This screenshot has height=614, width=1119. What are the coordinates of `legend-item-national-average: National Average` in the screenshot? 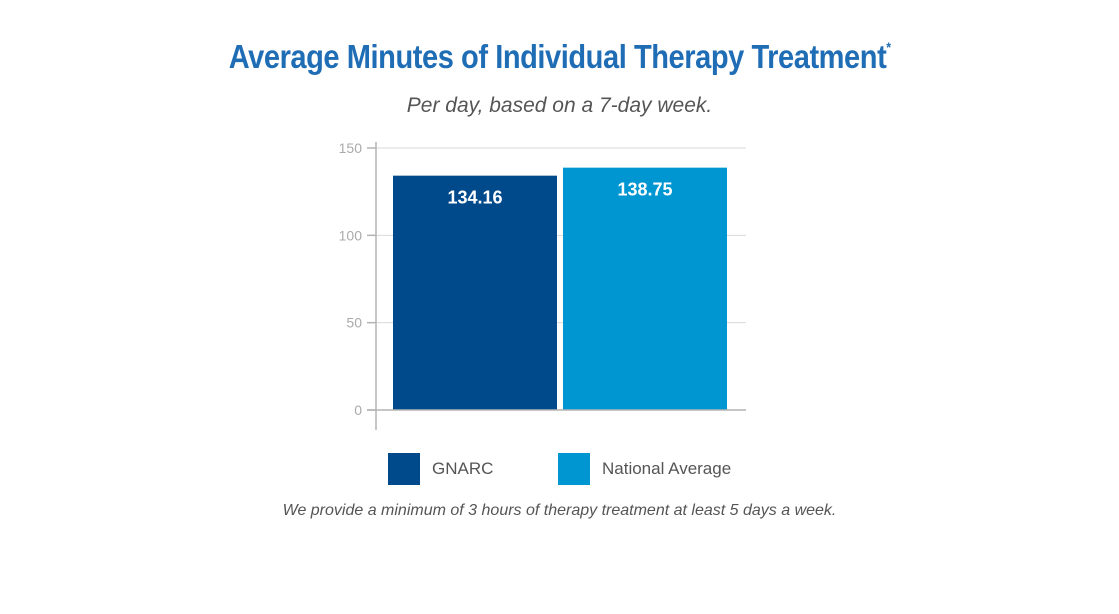 It's located at (644, 469).